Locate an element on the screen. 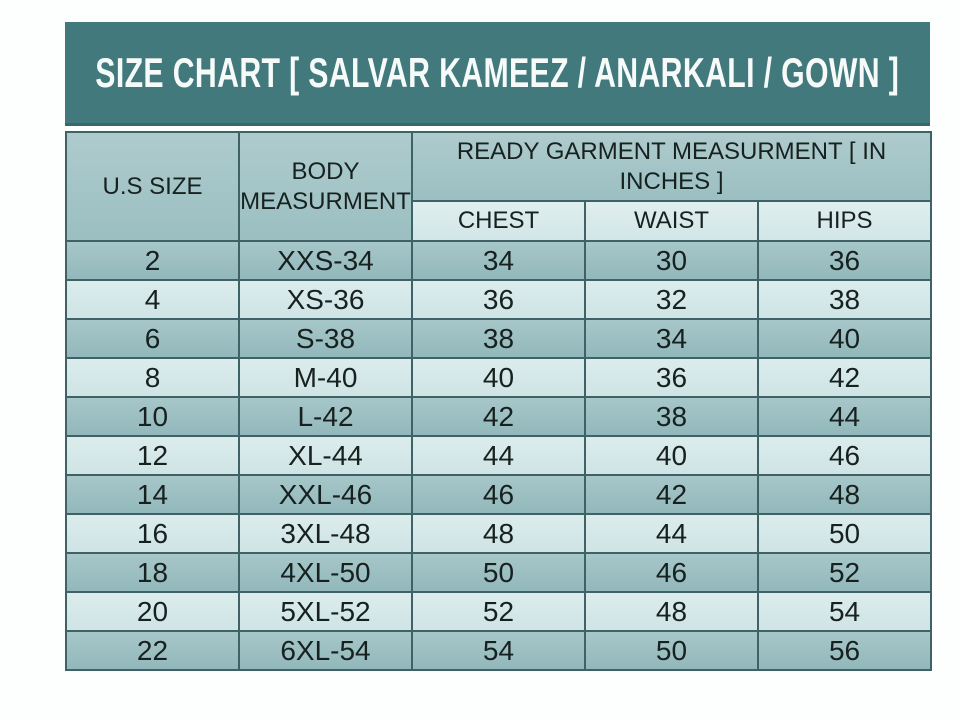 This screenshot has height=720, width=960. table-cell: 2 is located at coordinates (152, 260).